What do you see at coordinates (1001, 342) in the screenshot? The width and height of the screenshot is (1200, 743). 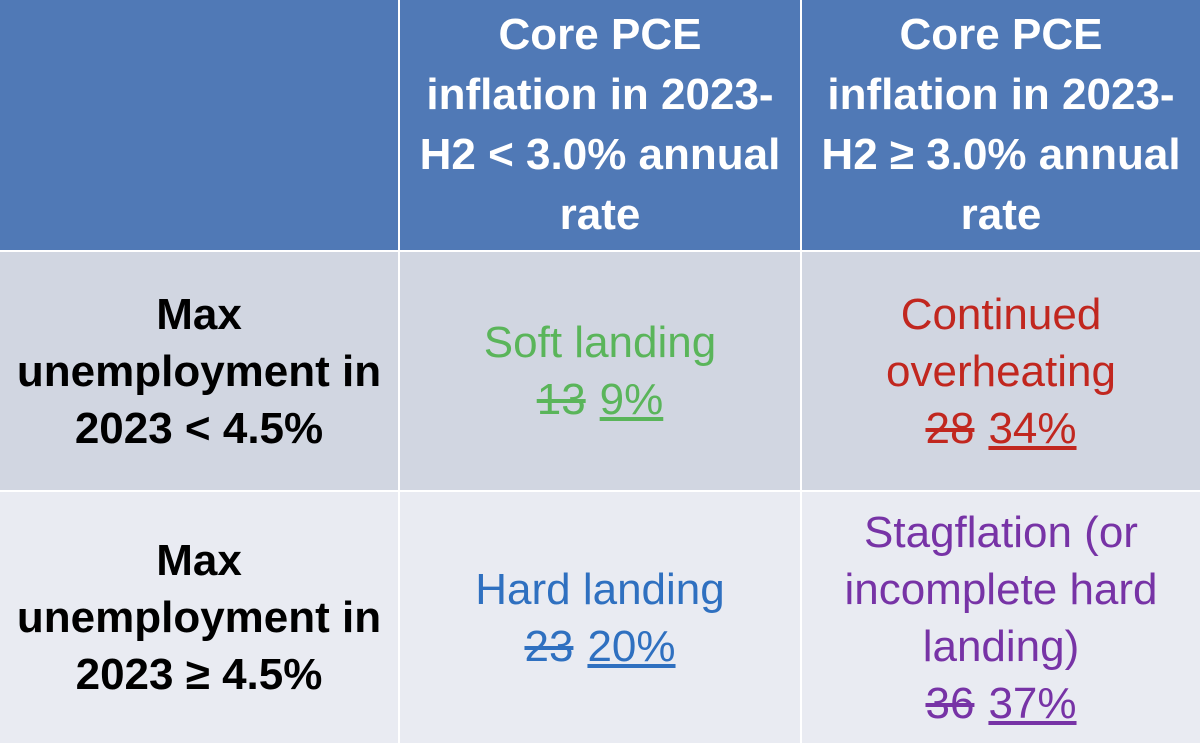 I see `scenario-name: Continued overheating` at bounding box center [1001, 342].